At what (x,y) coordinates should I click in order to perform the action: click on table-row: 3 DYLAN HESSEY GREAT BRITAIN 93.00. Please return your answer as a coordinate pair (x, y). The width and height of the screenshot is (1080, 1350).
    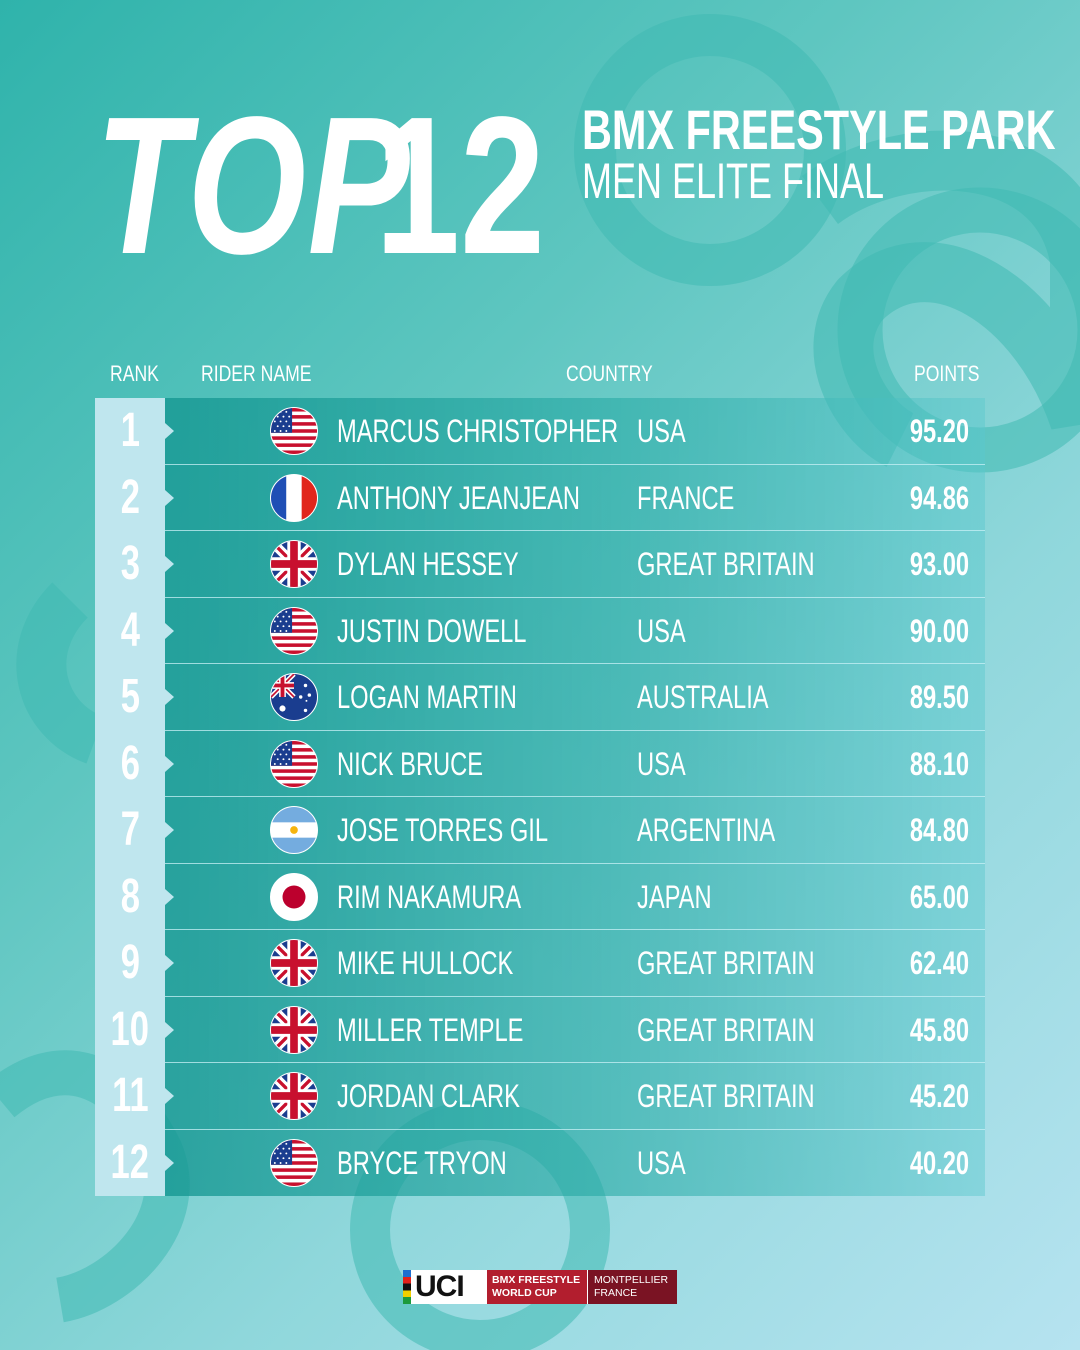
    Looking at the image, I should click on (552, 564).